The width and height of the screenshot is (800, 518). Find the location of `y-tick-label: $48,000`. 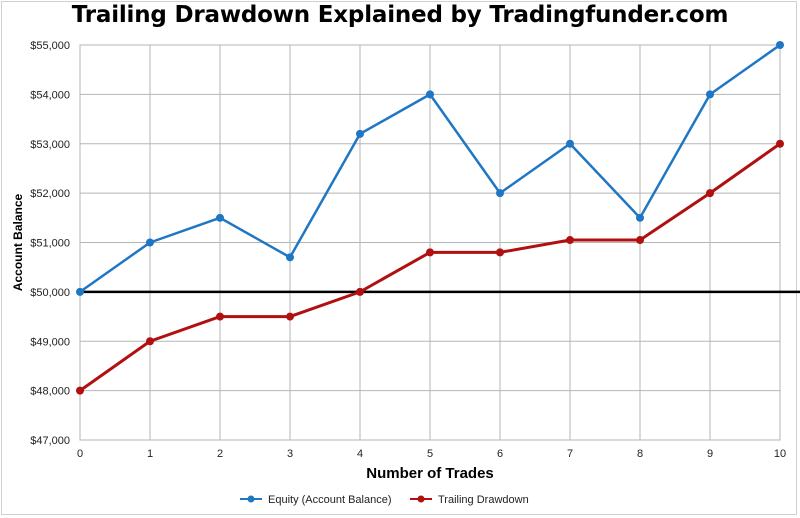

y-tick-label: $48,000 is located at coordinates (50, 392).